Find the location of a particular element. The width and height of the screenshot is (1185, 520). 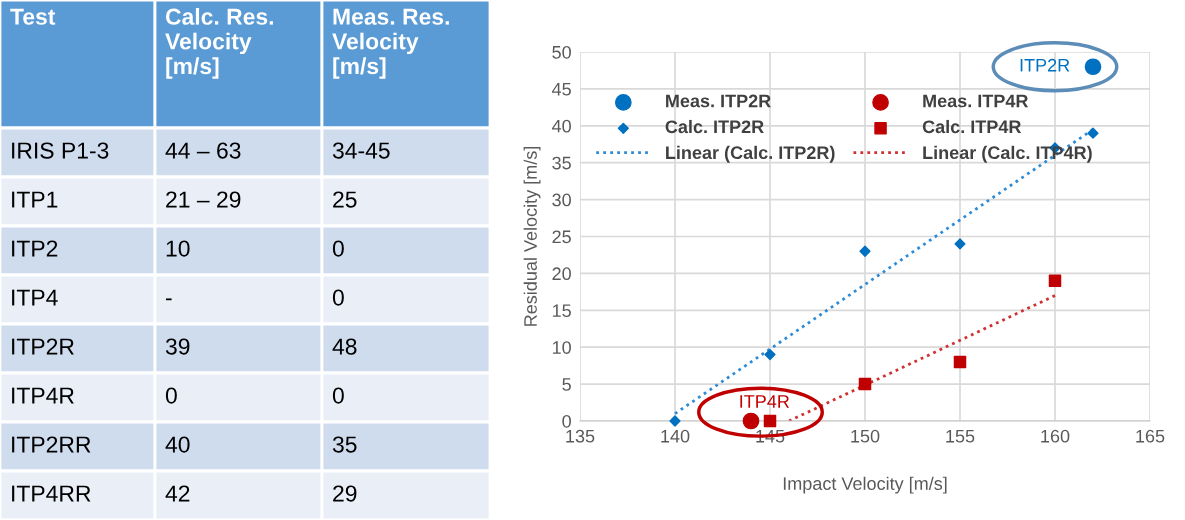

text: 42 is located at coordinates (177, 493).